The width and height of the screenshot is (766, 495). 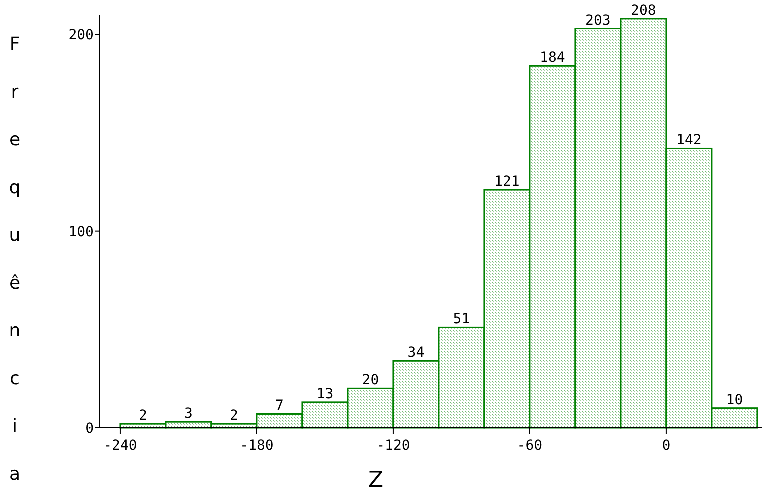 I want to click on data-label: 51, so click(x=461, y=320).